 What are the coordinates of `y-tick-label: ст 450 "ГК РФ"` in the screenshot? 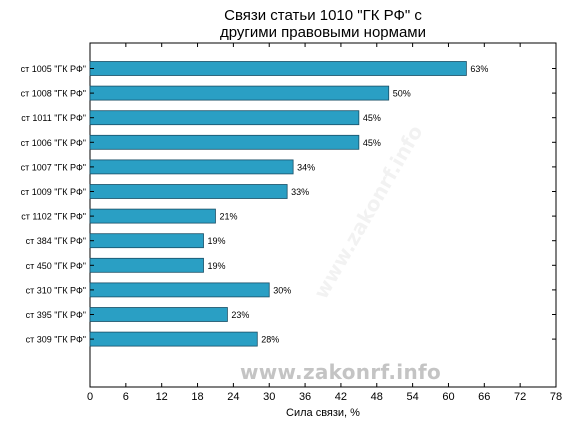 It's located at (56, 266).